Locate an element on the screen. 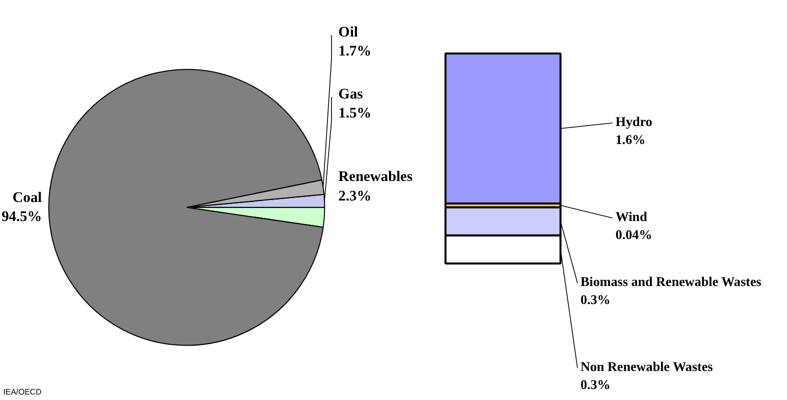 The image size is (787, 400). data-label: 1.6% is located at coordinates (631, 139).